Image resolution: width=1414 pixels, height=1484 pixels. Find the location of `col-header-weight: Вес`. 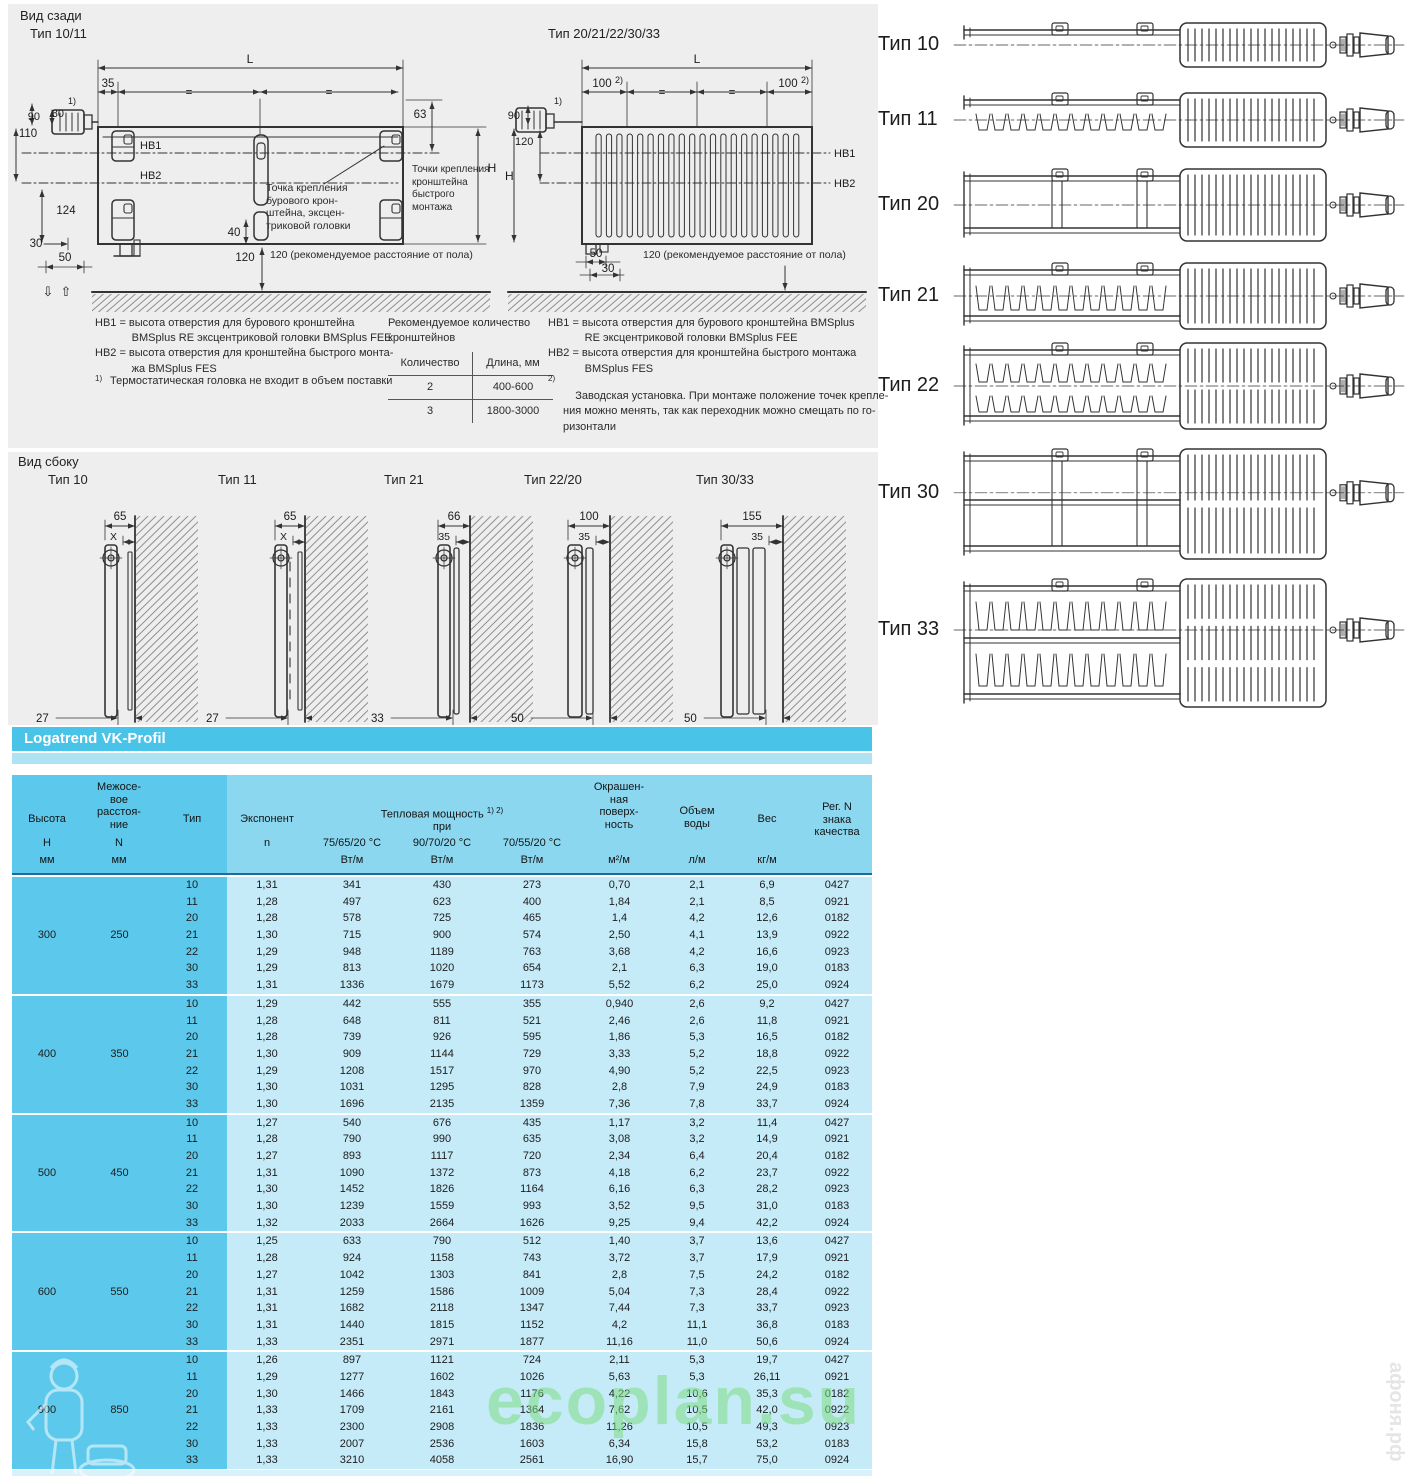

col-header-weight: Вес is located at coordinates (767, 819).